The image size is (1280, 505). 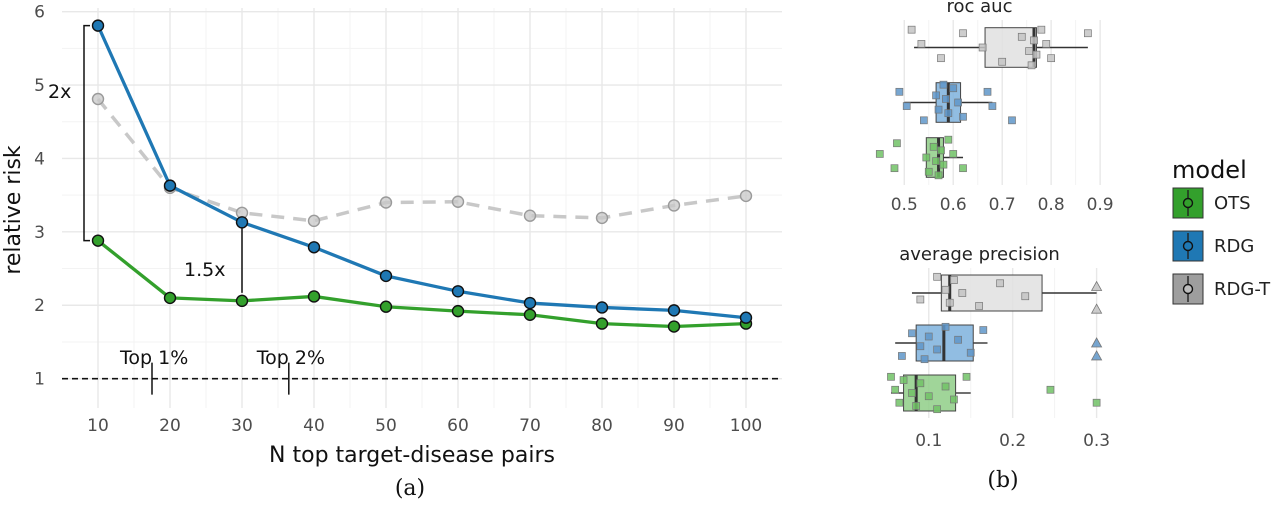 I want to click on x-tick-label: 10, so click(x=98, y=426).